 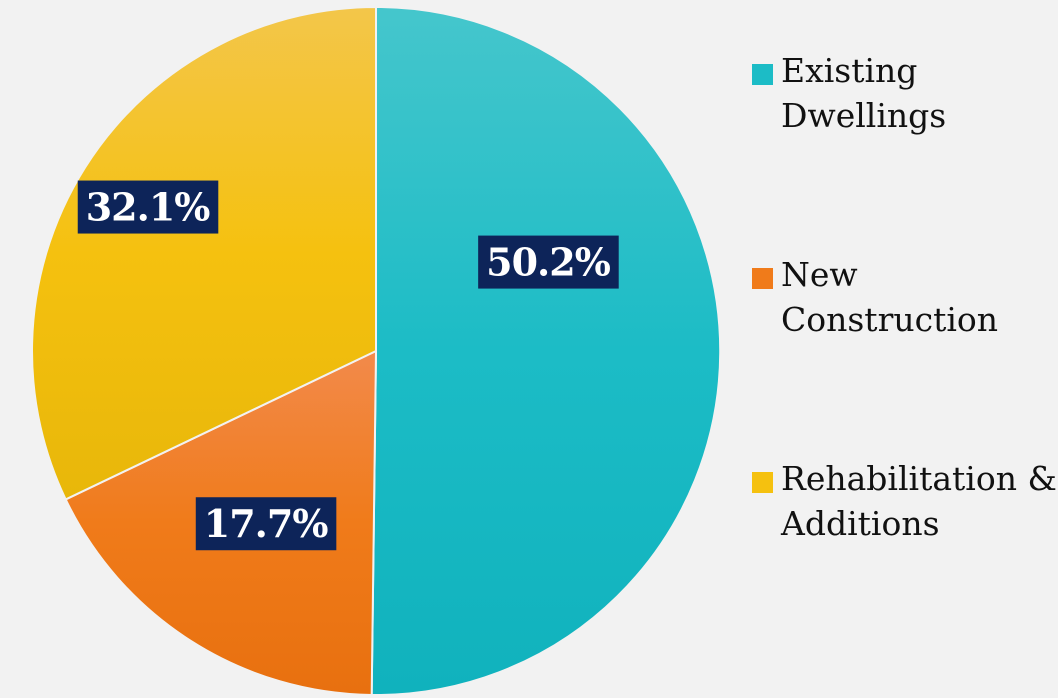 I want to click on data-label-text: 17.7%, so click(x=266, y=523).